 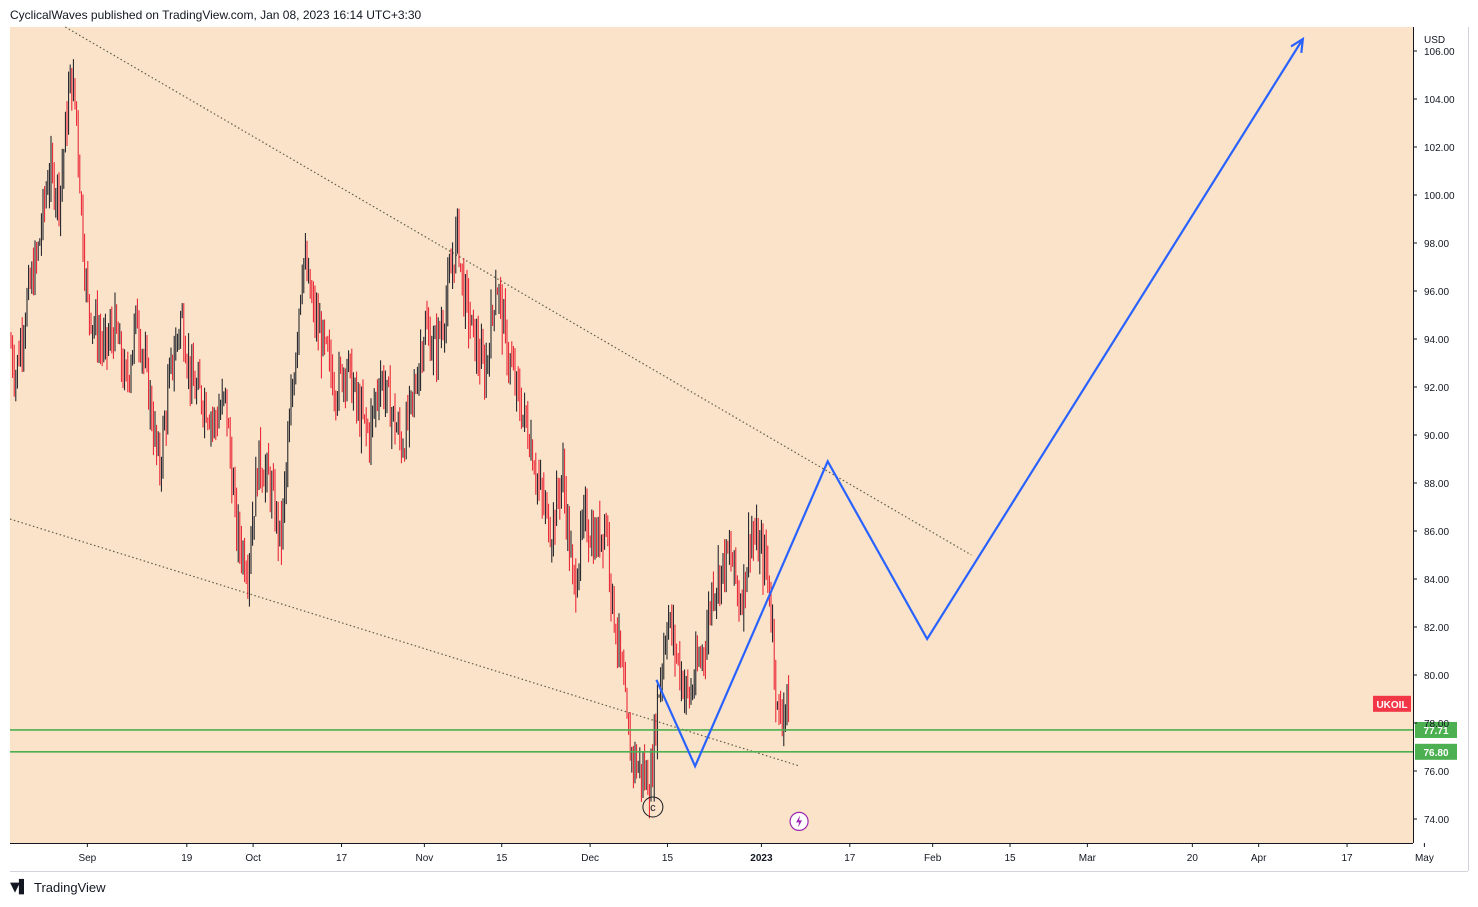 What do you see at coordinates (1436, 292) in the screenshot?
I see `y-tick-label: 96.00` at bounding box center [1436, 292].